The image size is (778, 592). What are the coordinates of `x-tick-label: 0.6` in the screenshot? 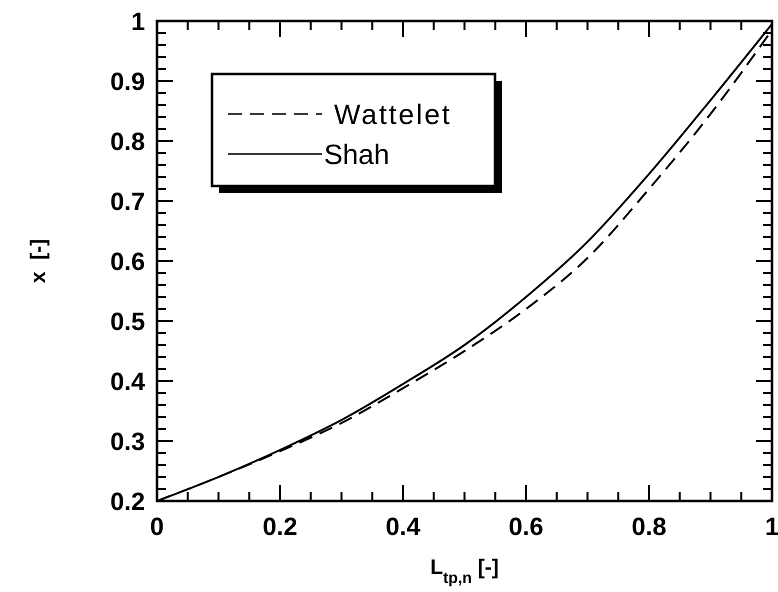 It's located at (526, 527).